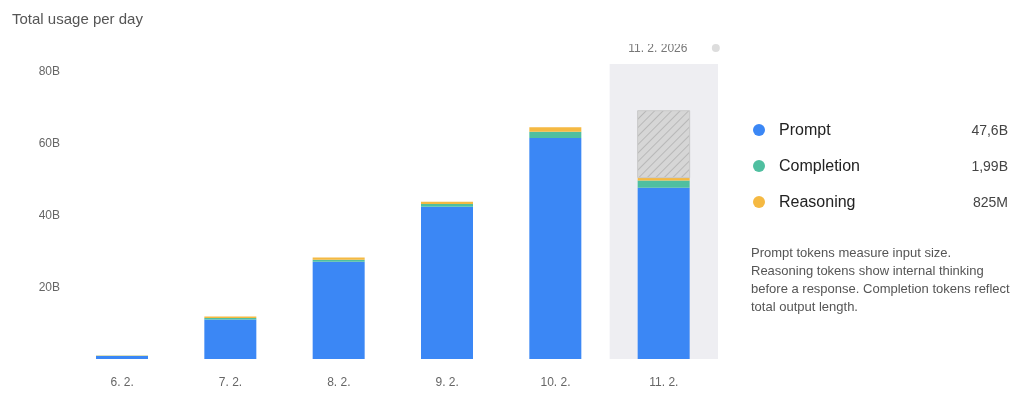 This screenshot has width=1024, height=410. Describe the element at coordinates (989, 166) in the screenshot. I see `text: 1,99B` at that location.